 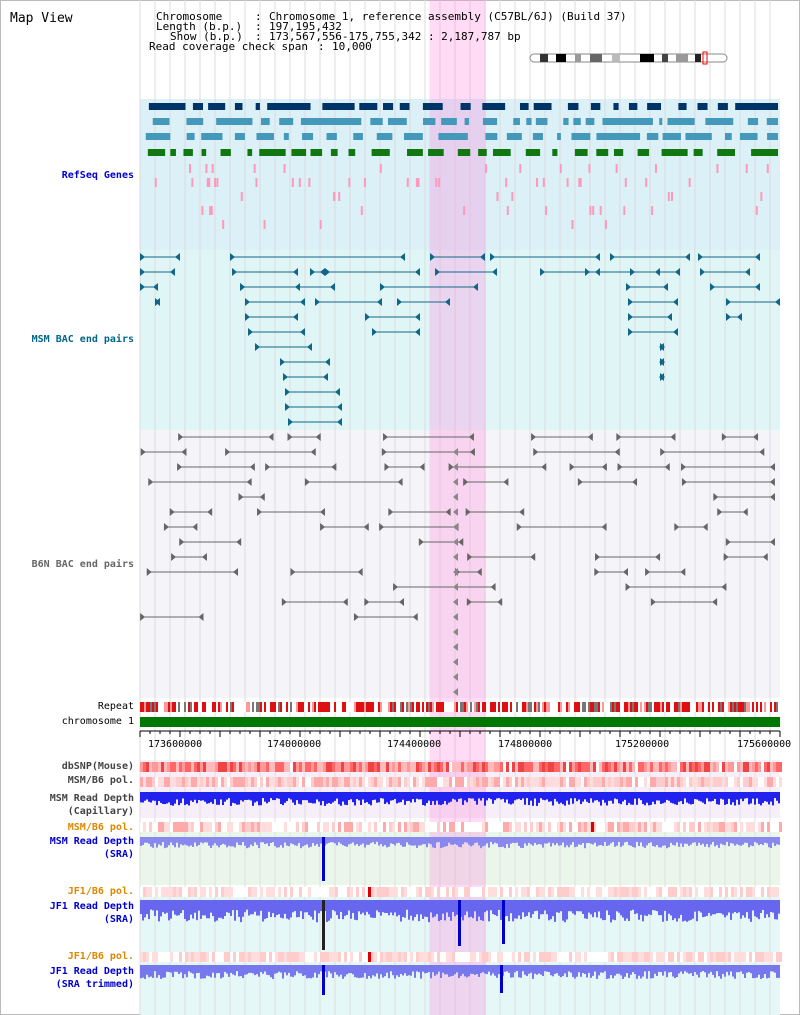 What do you see at coordinates (503, 922) in the screenshot?
I see `jf1-depth-sra-track-spike` at bounding box center [503, 922].